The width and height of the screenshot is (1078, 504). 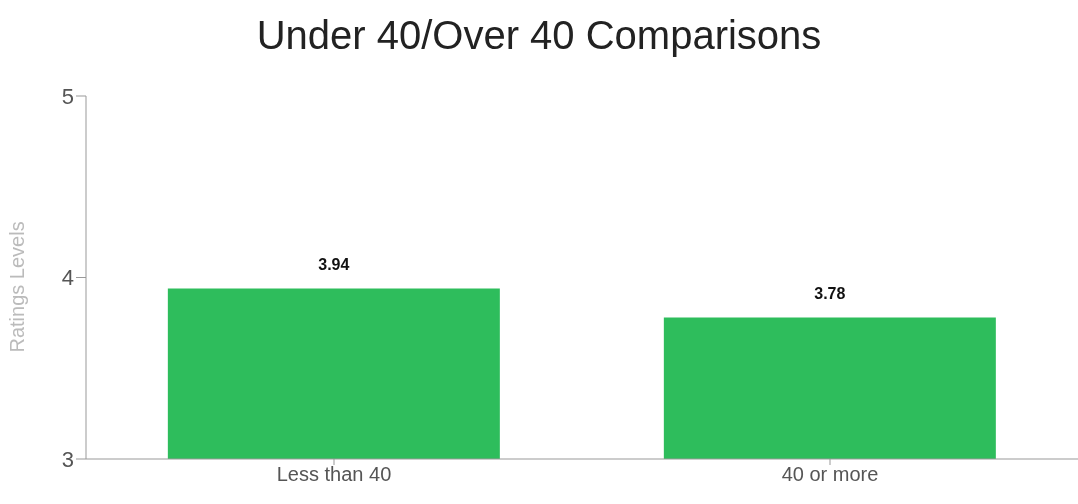 I want to click on y-tick-label: 5, so click(x=67, y=96).